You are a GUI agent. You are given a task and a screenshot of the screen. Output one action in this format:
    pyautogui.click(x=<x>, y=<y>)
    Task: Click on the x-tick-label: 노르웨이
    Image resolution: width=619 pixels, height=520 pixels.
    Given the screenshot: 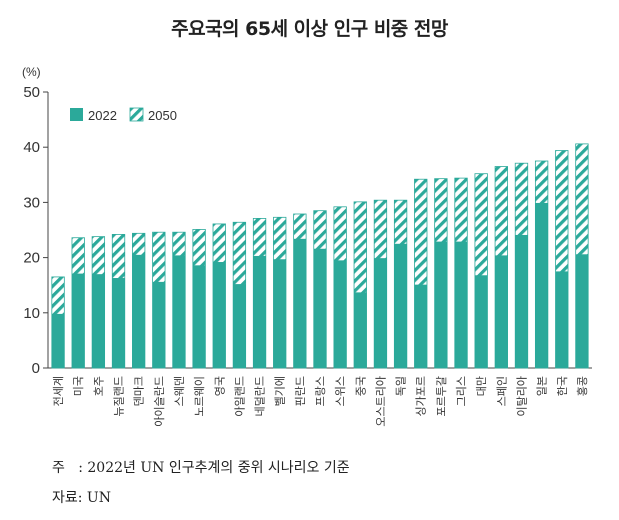 What is the action you would take?
    pyautogui.click(x=199, y=396)
    